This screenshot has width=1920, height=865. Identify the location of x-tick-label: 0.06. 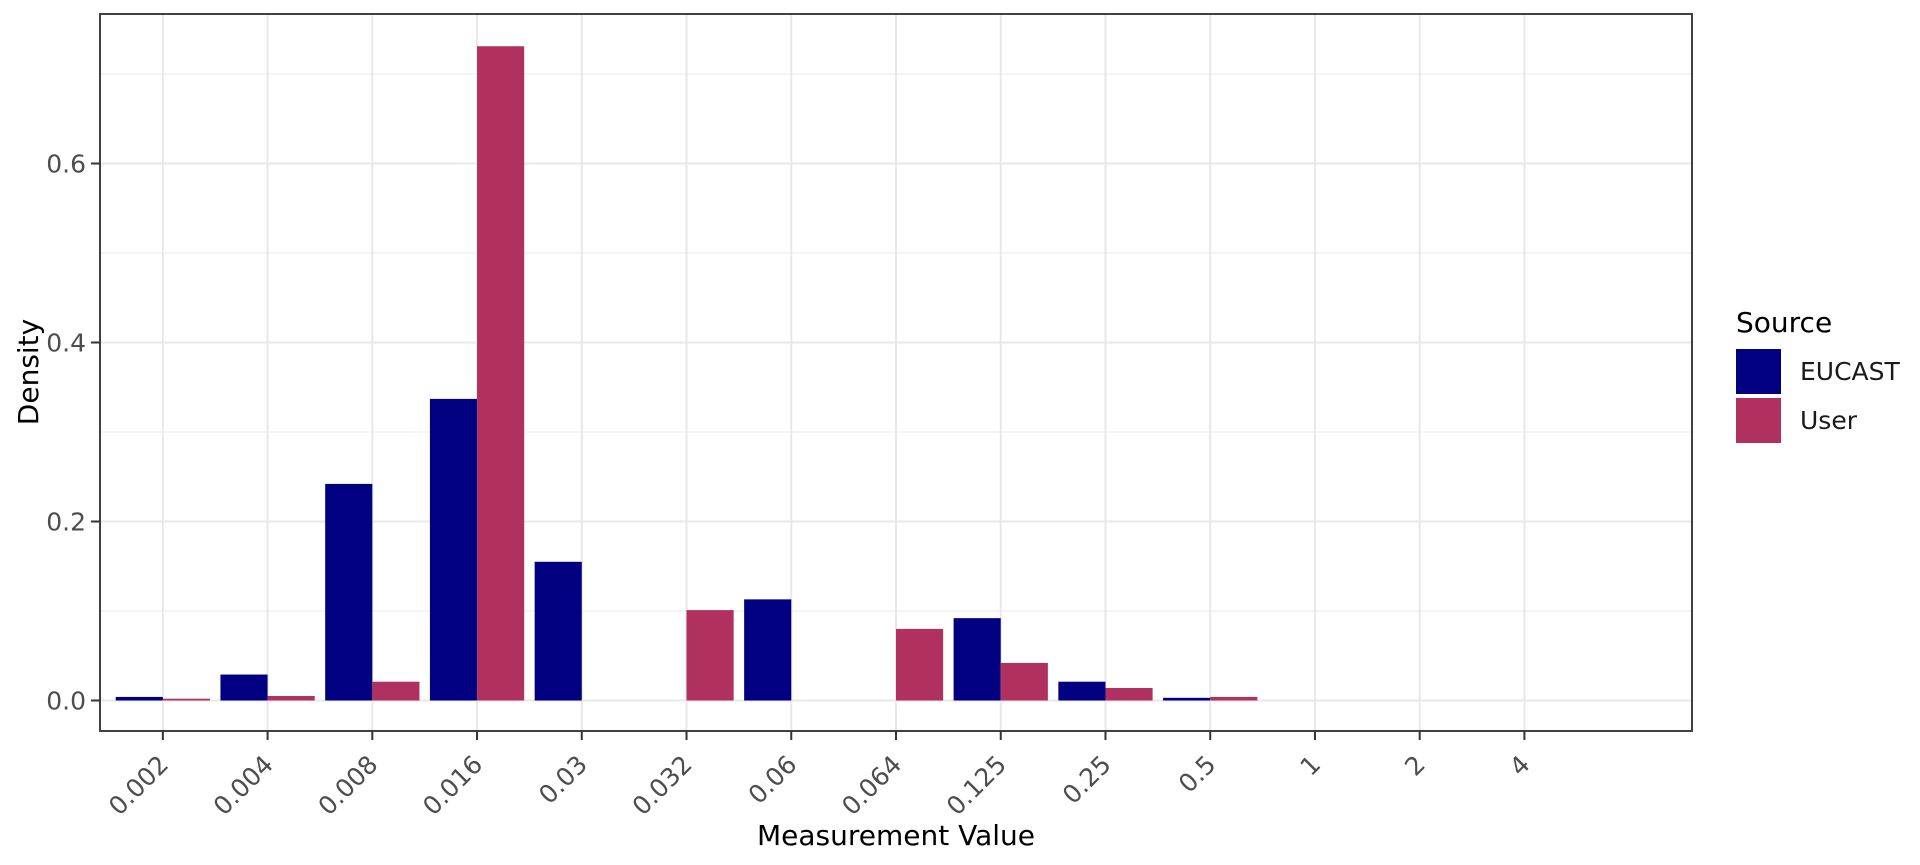
(773, 780).